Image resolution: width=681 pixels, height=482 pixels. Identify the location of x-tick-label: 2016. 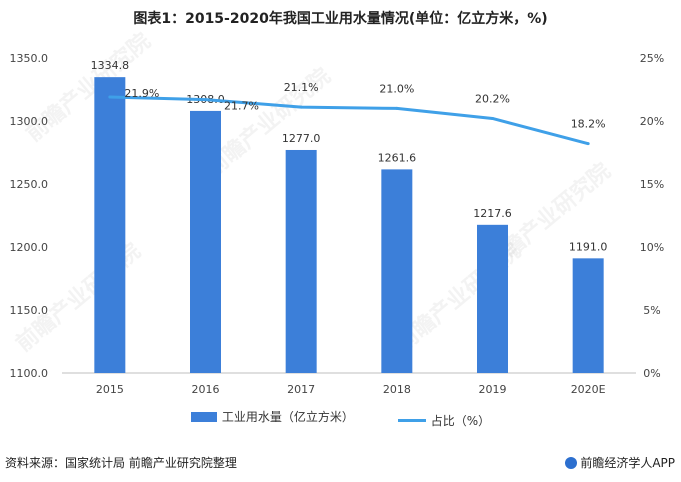
(206, 389).